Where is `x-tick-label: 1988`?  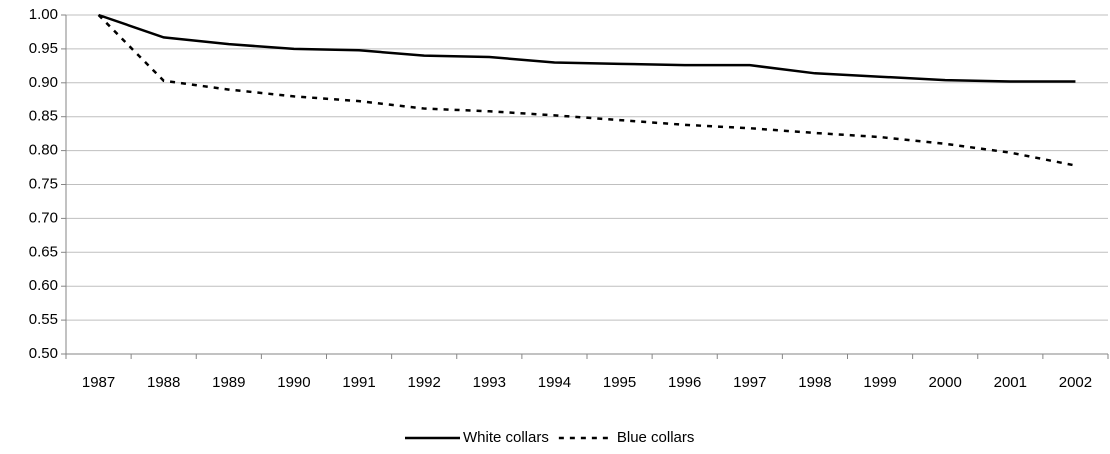 x-tick-label: 1988 is located at coordinates (163, 382).